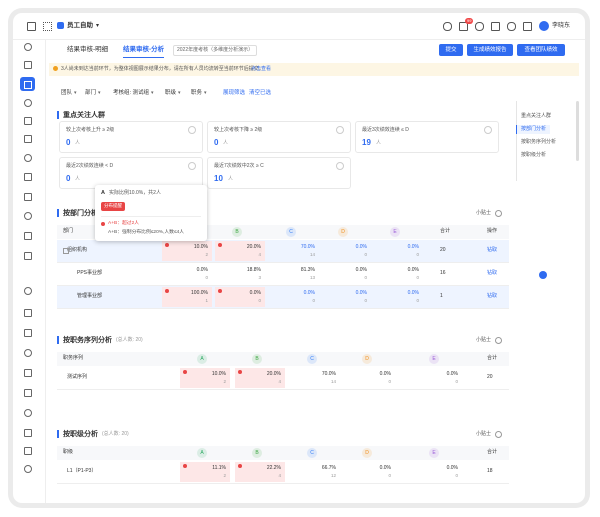  Describe the element at coordinates (544, 26) in the screenshot. I see `avatar` at that location.